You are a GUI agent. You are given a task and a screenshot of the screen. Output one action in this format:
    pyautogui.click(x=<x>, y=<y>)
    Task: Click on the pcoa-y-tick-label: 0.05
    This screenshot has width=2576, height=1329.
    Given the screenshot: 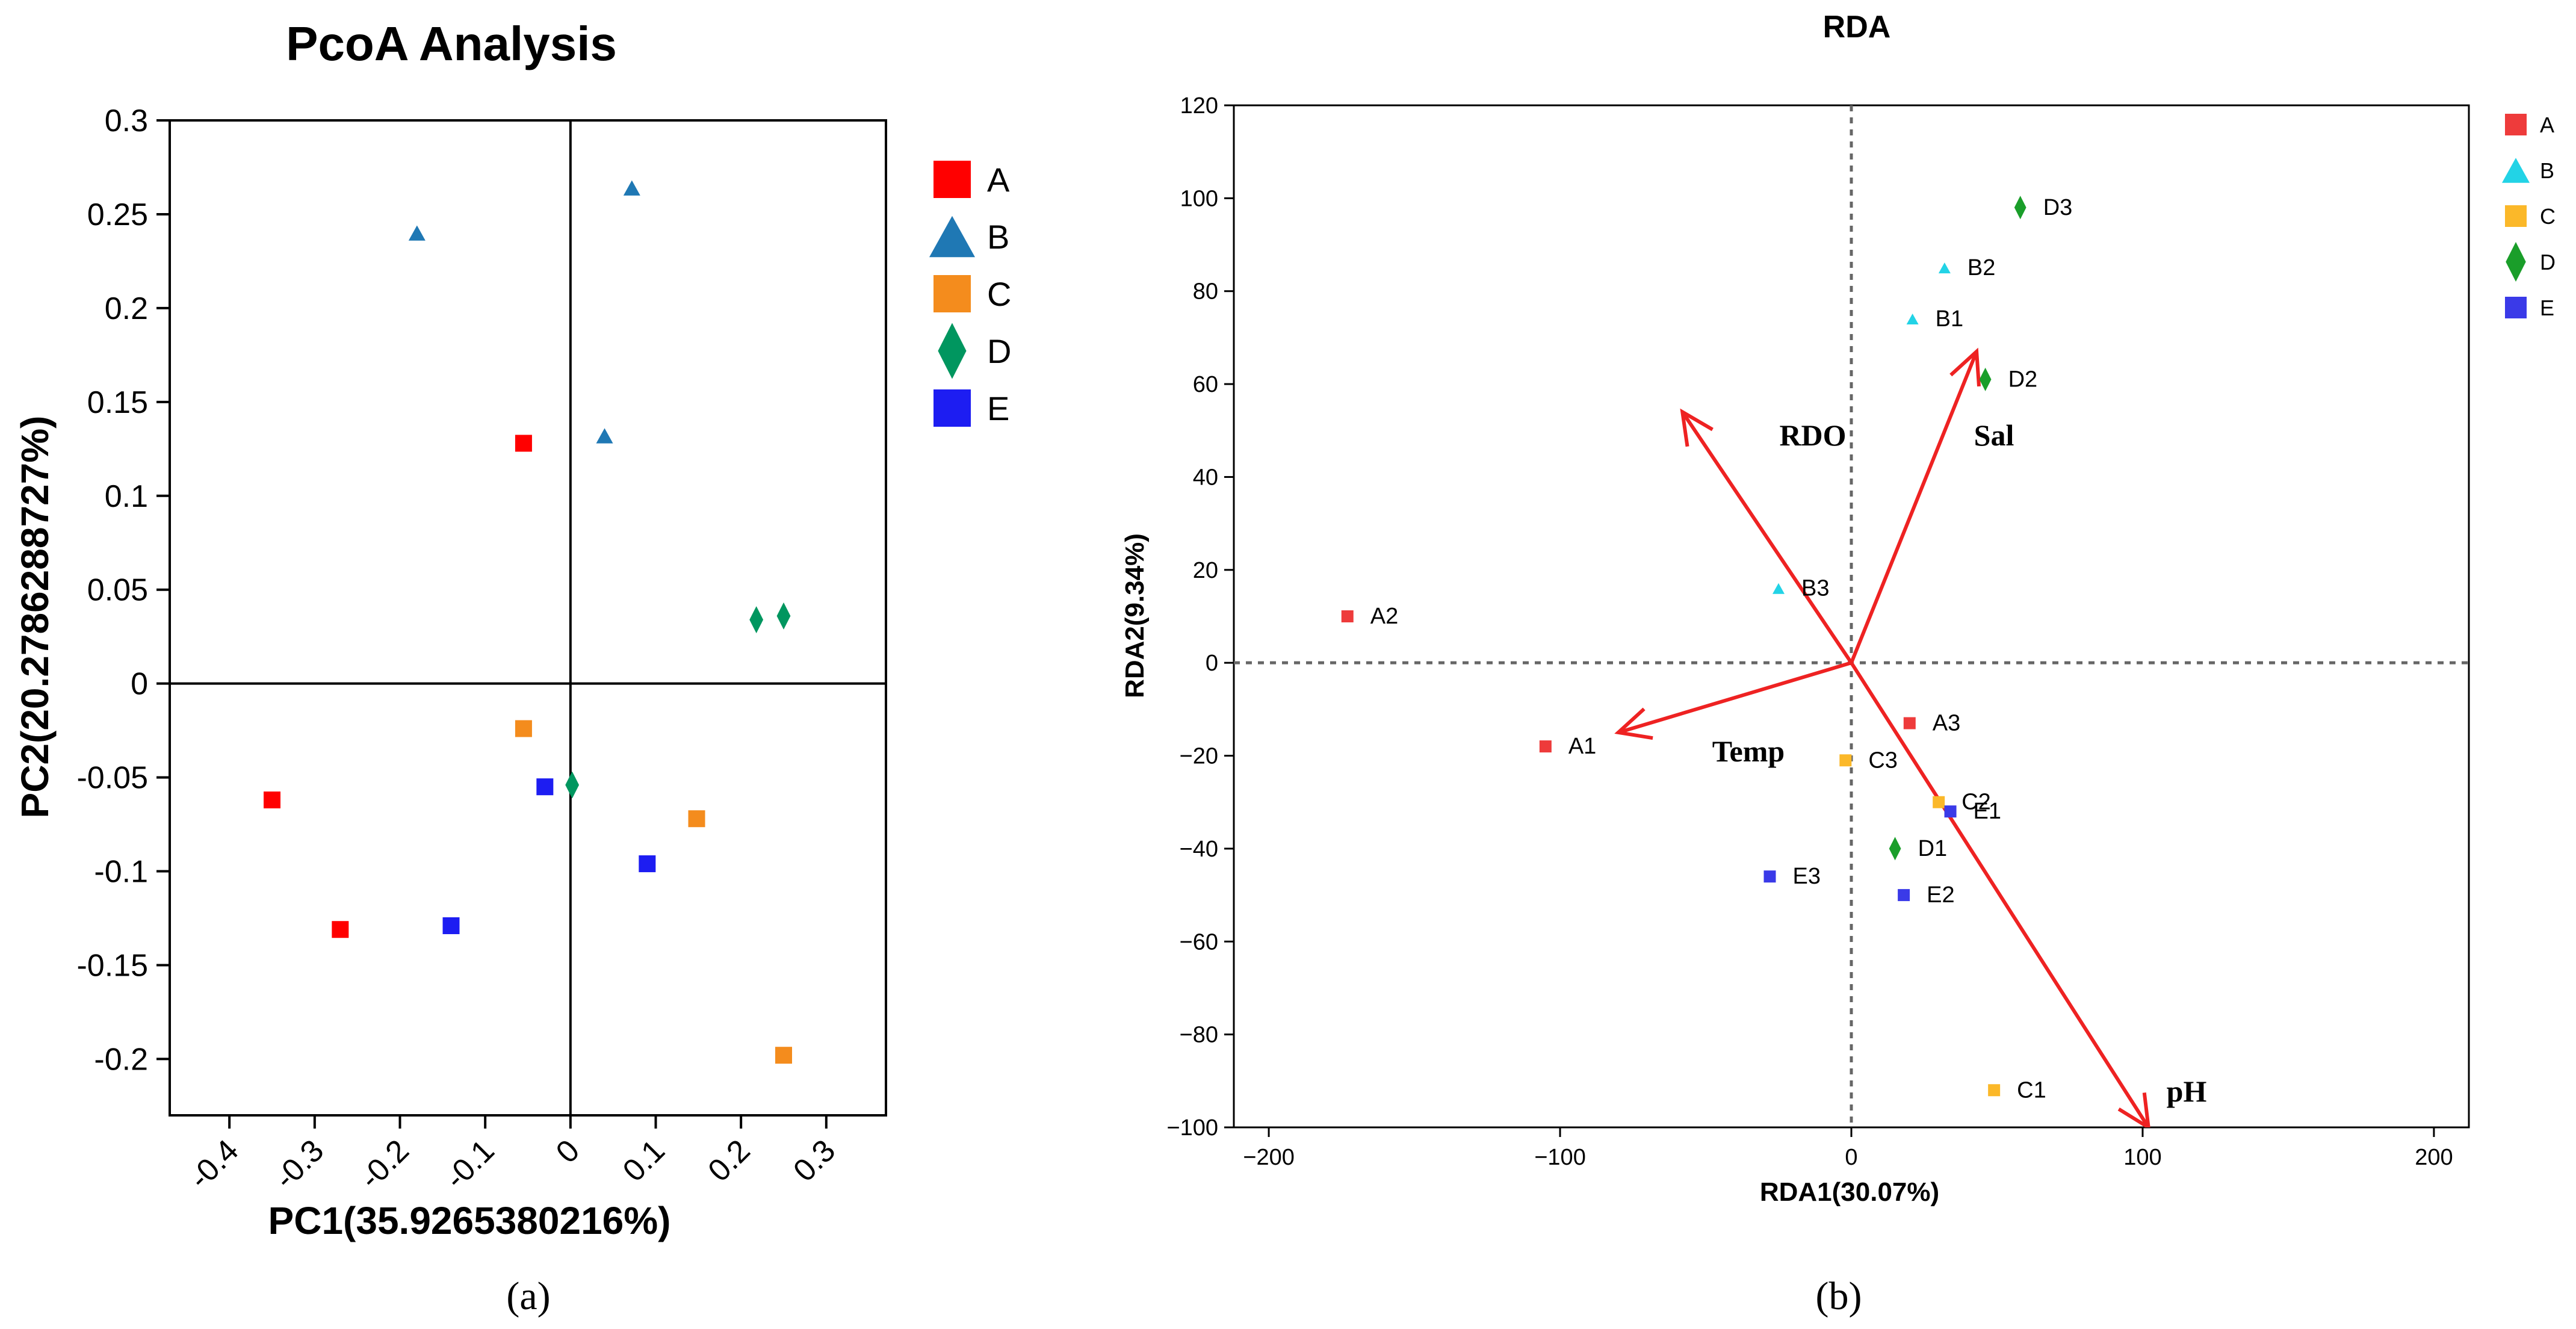 What is the action you would take?
    pyautogui.click(x=118, y=590)
    